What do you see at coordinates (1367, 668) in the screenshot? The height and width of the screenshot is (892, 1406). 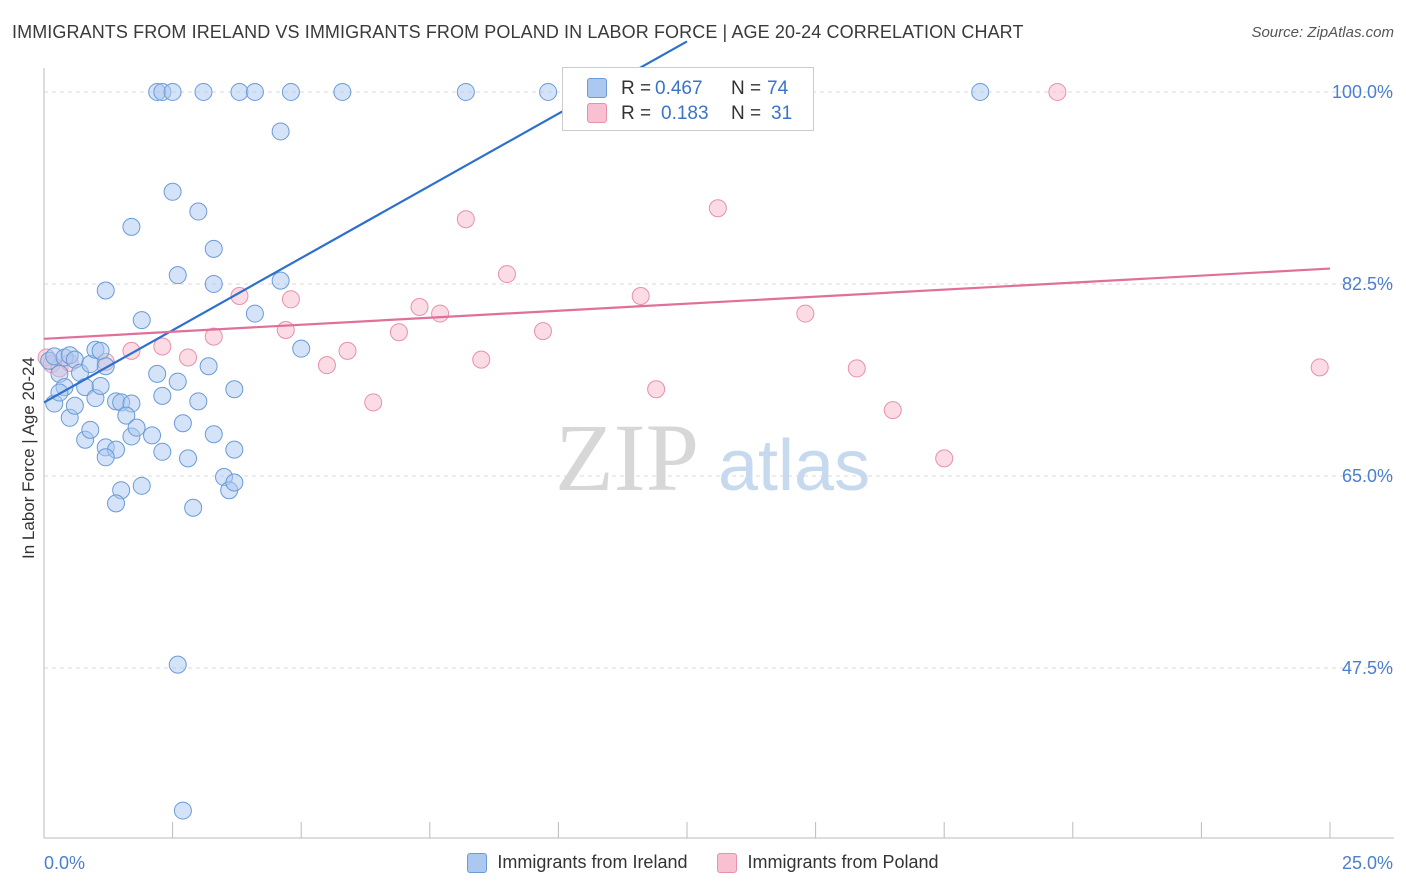 I see `y-tick-label: 47.5%` at bounding box center [1367, 668].